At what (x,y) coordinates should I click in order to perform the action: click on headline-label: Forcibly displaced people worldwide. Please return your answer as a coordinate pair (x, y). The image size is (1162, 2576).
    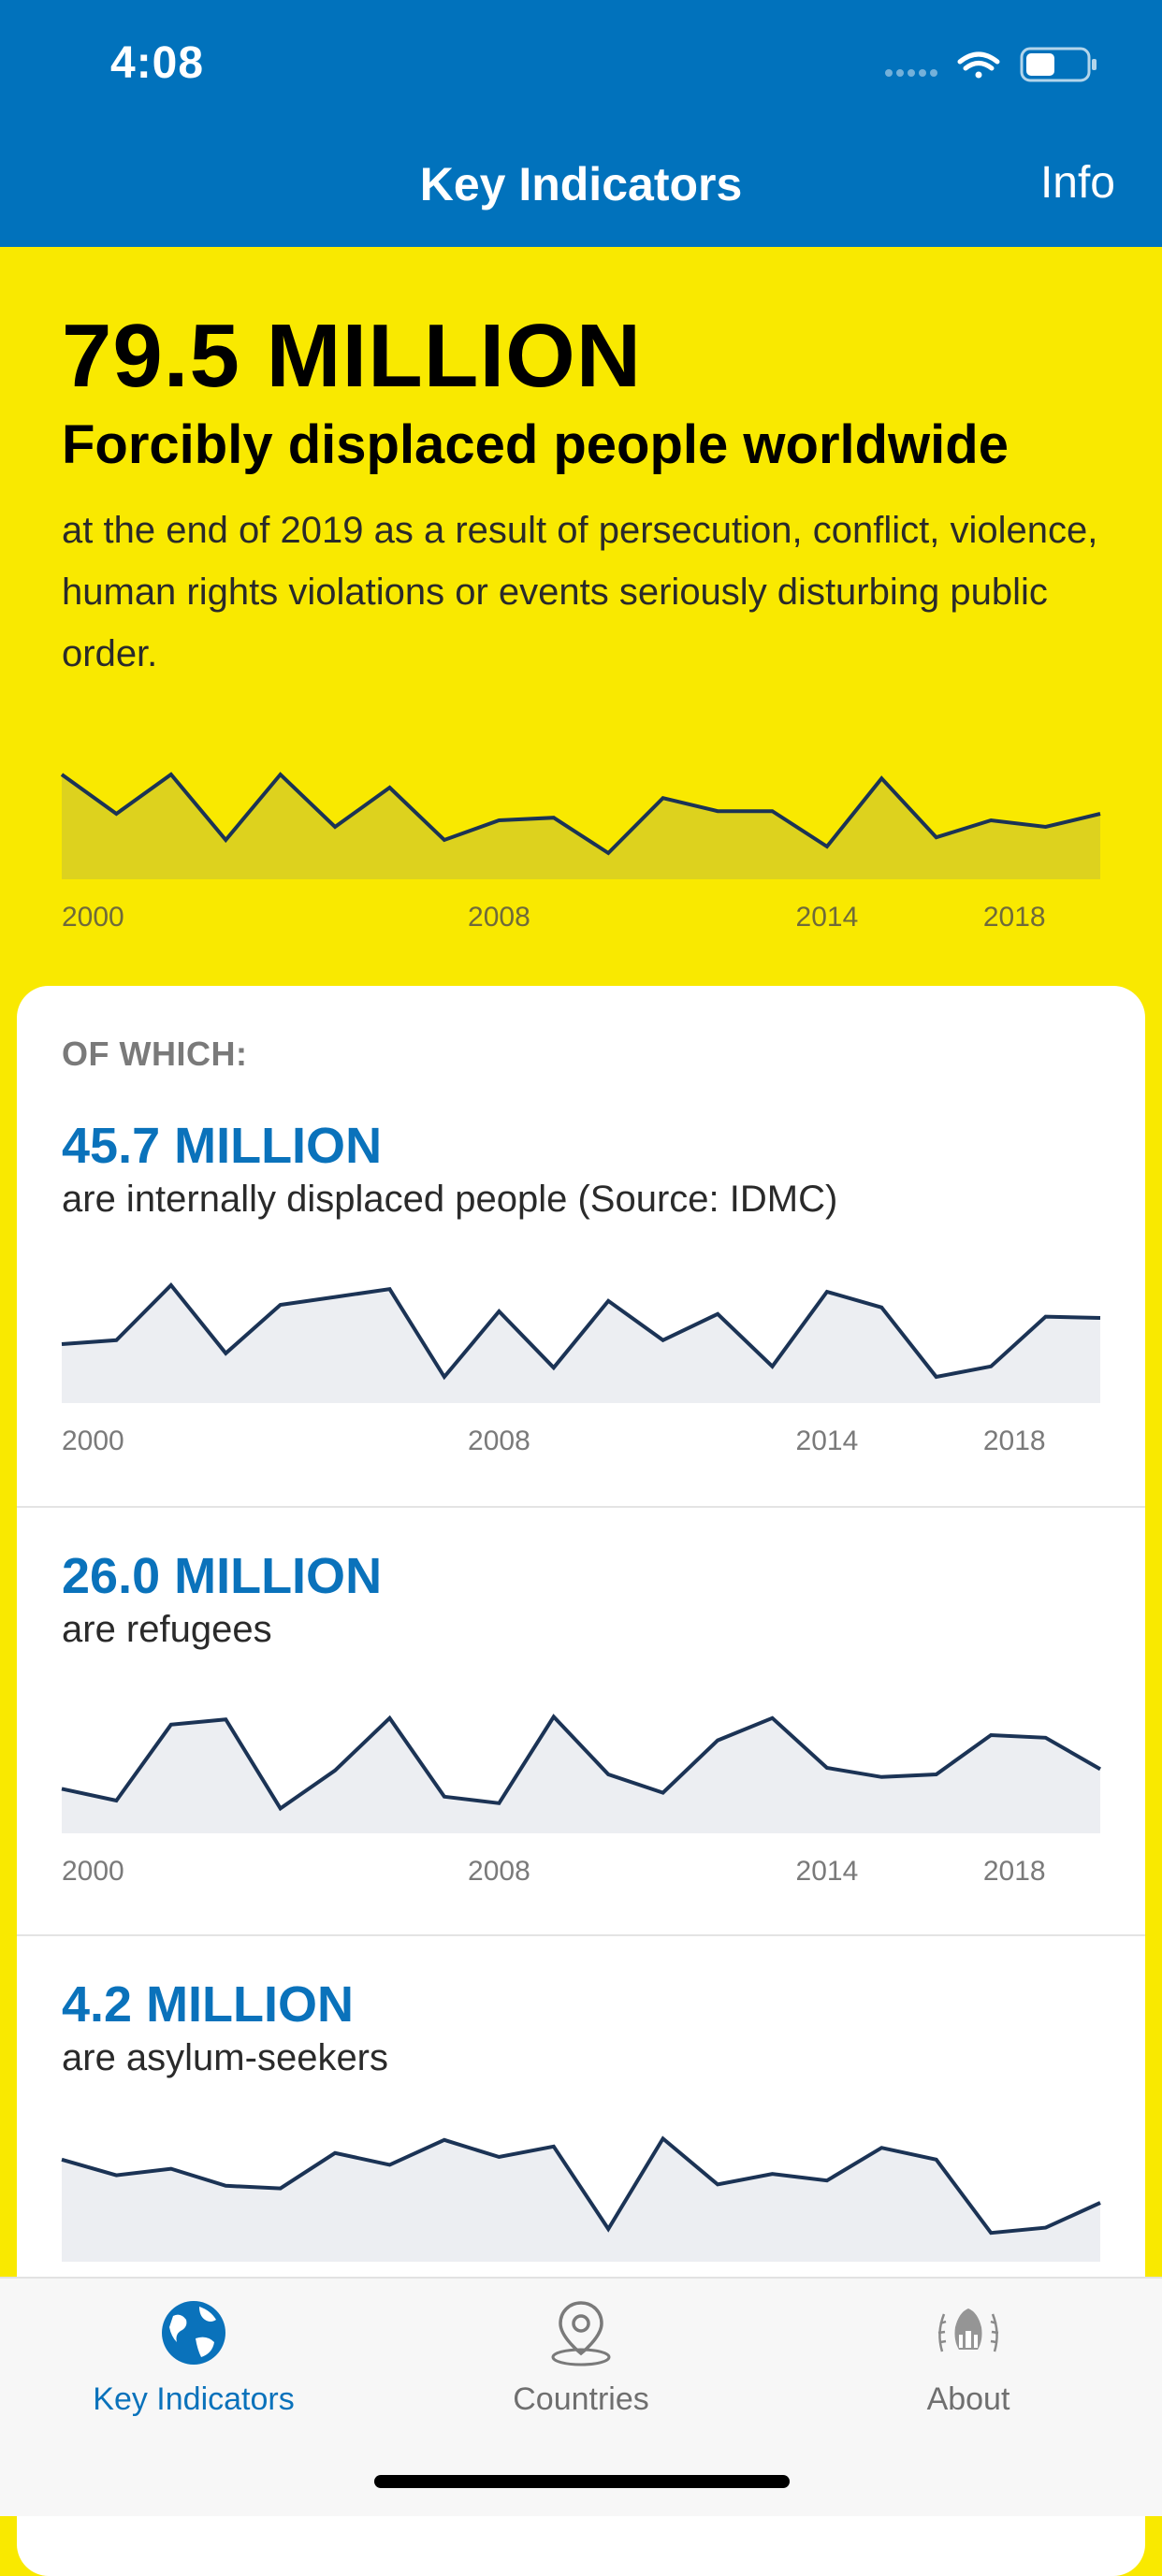
    Looking at the image, I should click on (586, 445).